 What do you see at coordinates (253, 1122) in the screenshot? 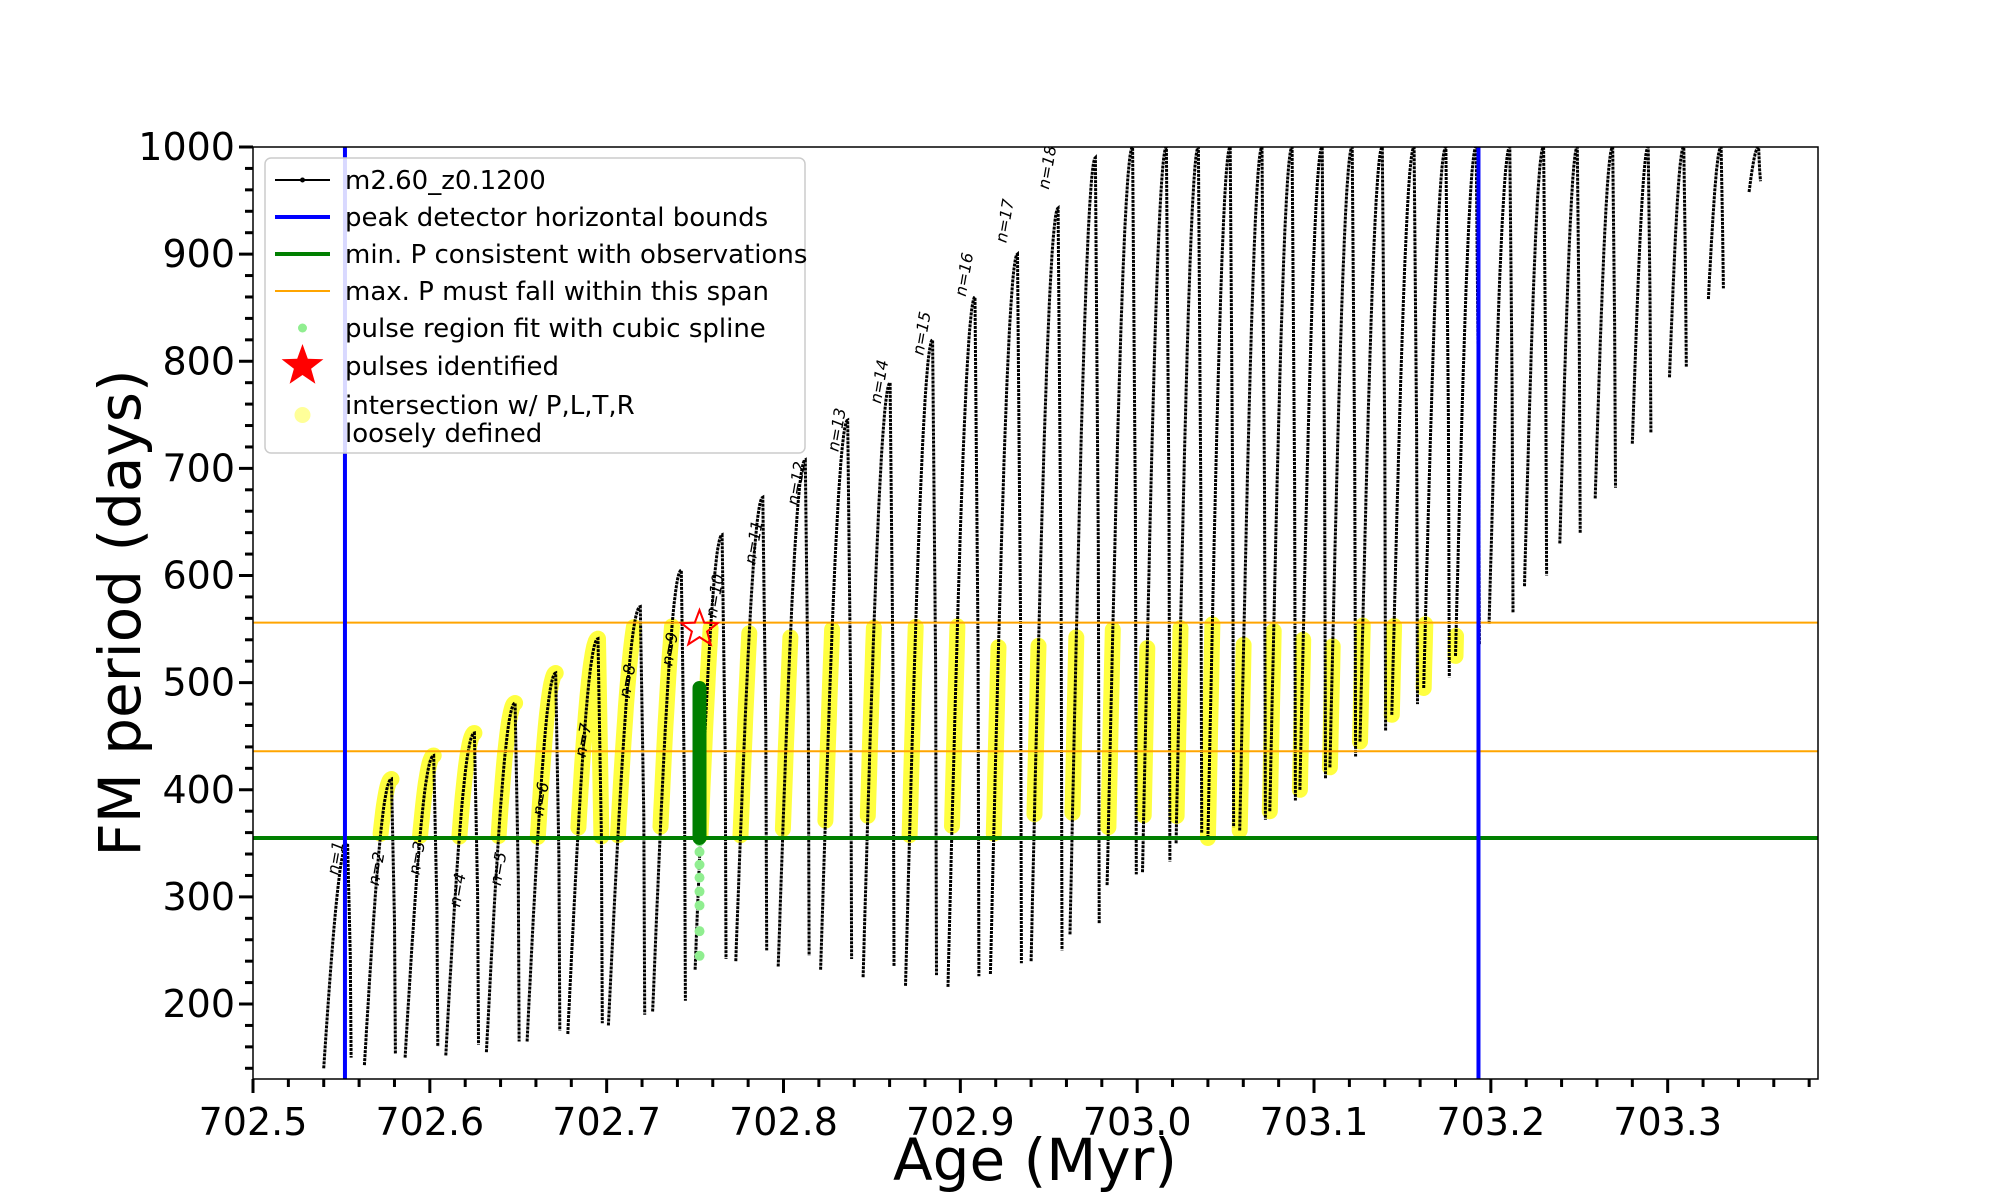
I see `x-tick-label: 702.5` at bounding box center [253, 1122].